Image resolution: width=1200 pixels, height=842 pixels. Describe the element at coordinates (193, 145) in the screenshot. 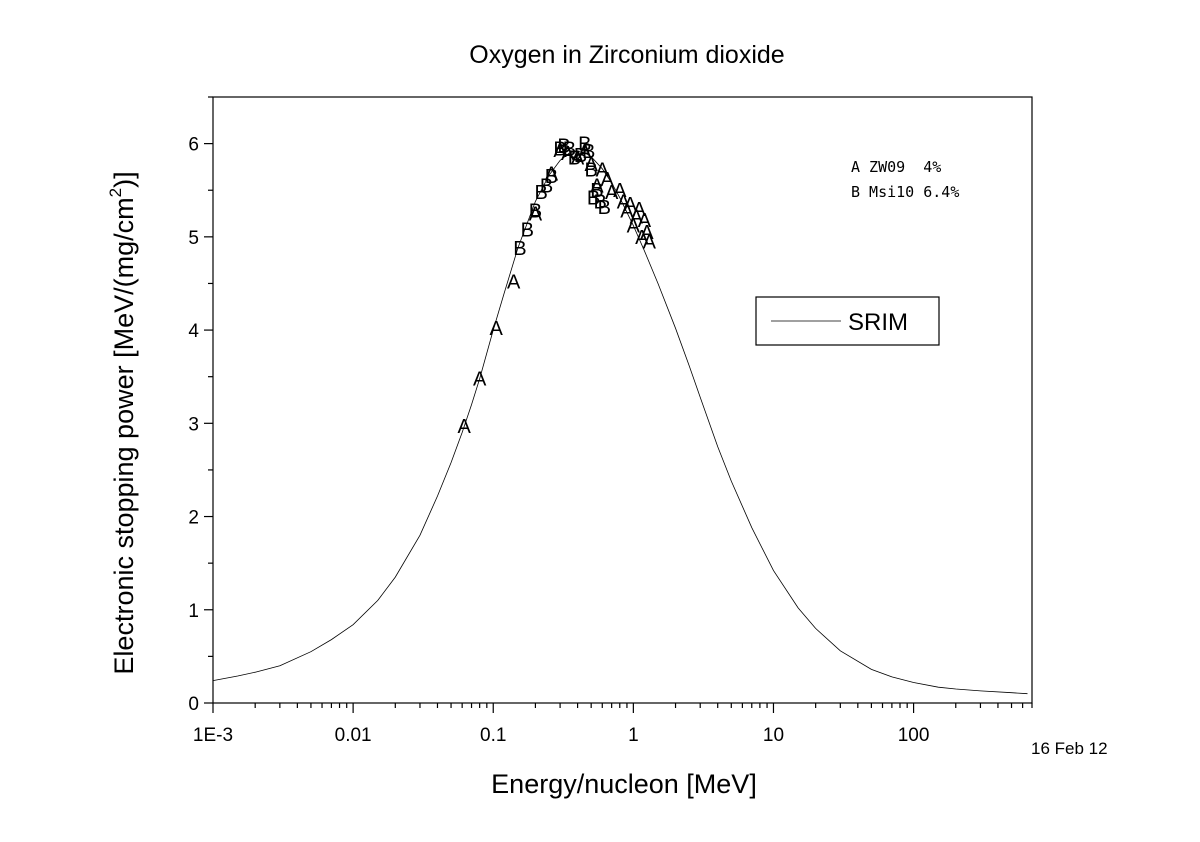

I see `y-tick-label: 6` at that location.